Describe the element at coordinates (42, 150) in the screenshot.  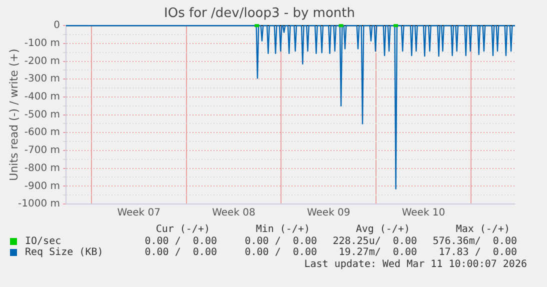
I see `y-tick-label: -700 m` at that location.